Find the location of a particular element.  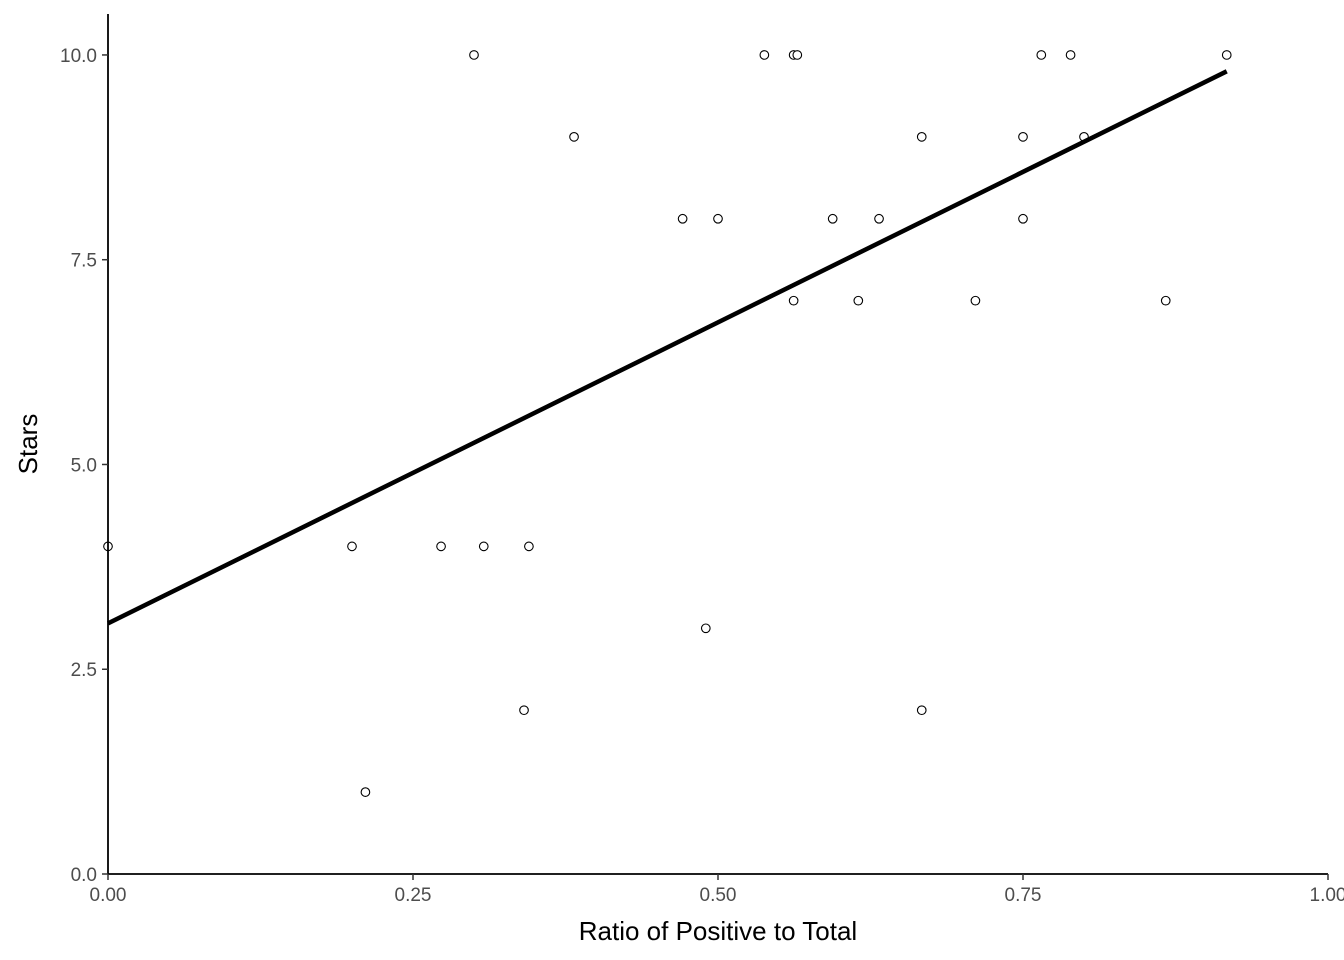

y-tick-label: 7.5 is located at coordinates (84, 261).